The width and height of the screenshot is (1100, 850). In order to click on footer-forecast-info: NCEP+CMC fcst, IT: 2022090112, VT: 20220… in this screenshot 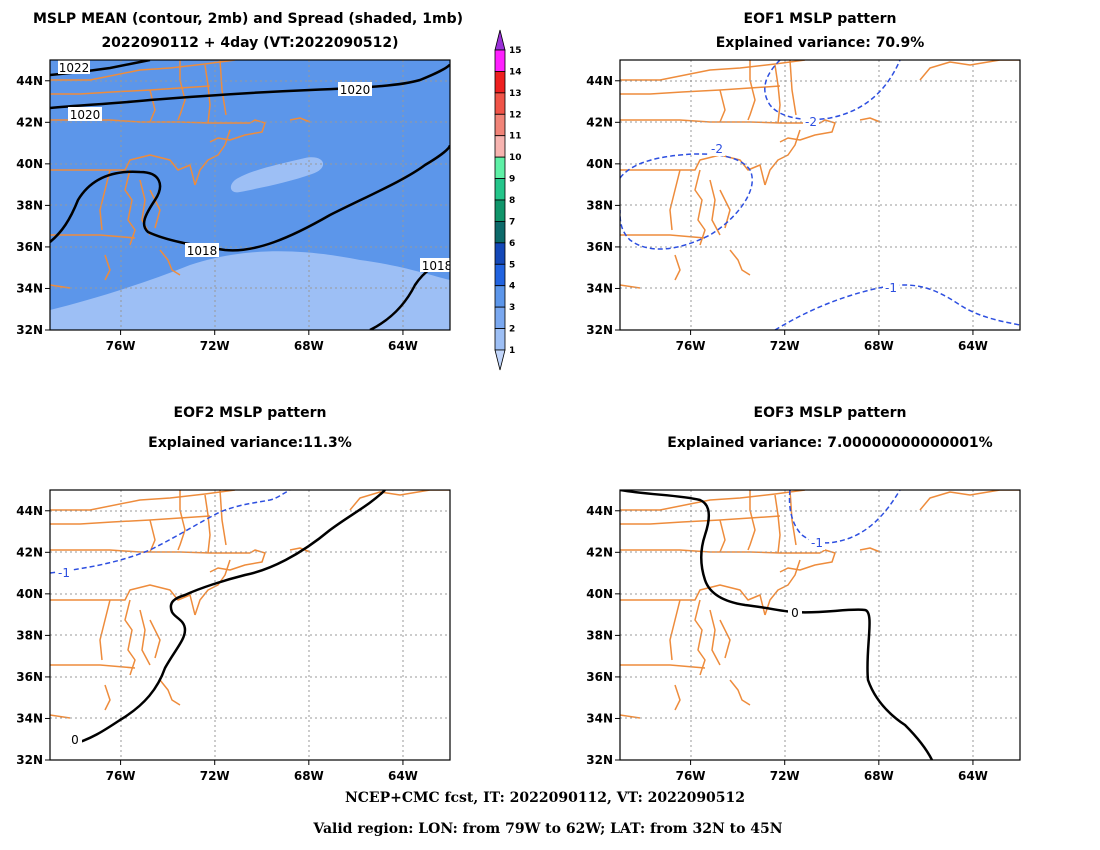, I will do `click(545, 798)`.